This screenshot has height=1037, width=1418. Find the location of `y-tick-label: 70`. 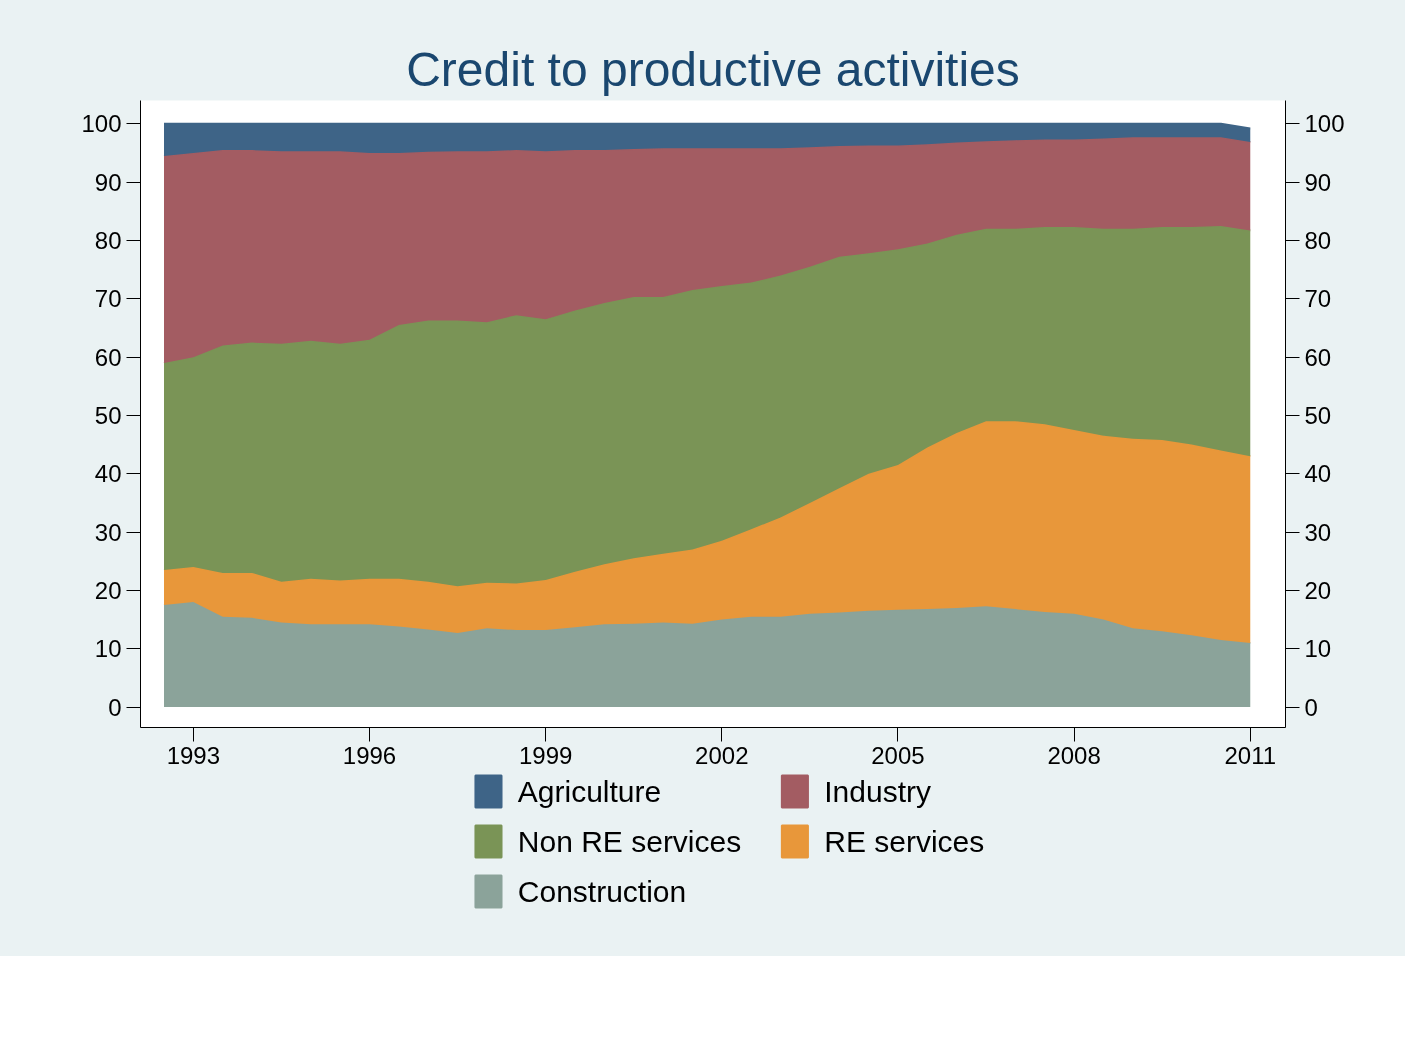

y-tick-label: 70 is located at coordinates (108, 299).